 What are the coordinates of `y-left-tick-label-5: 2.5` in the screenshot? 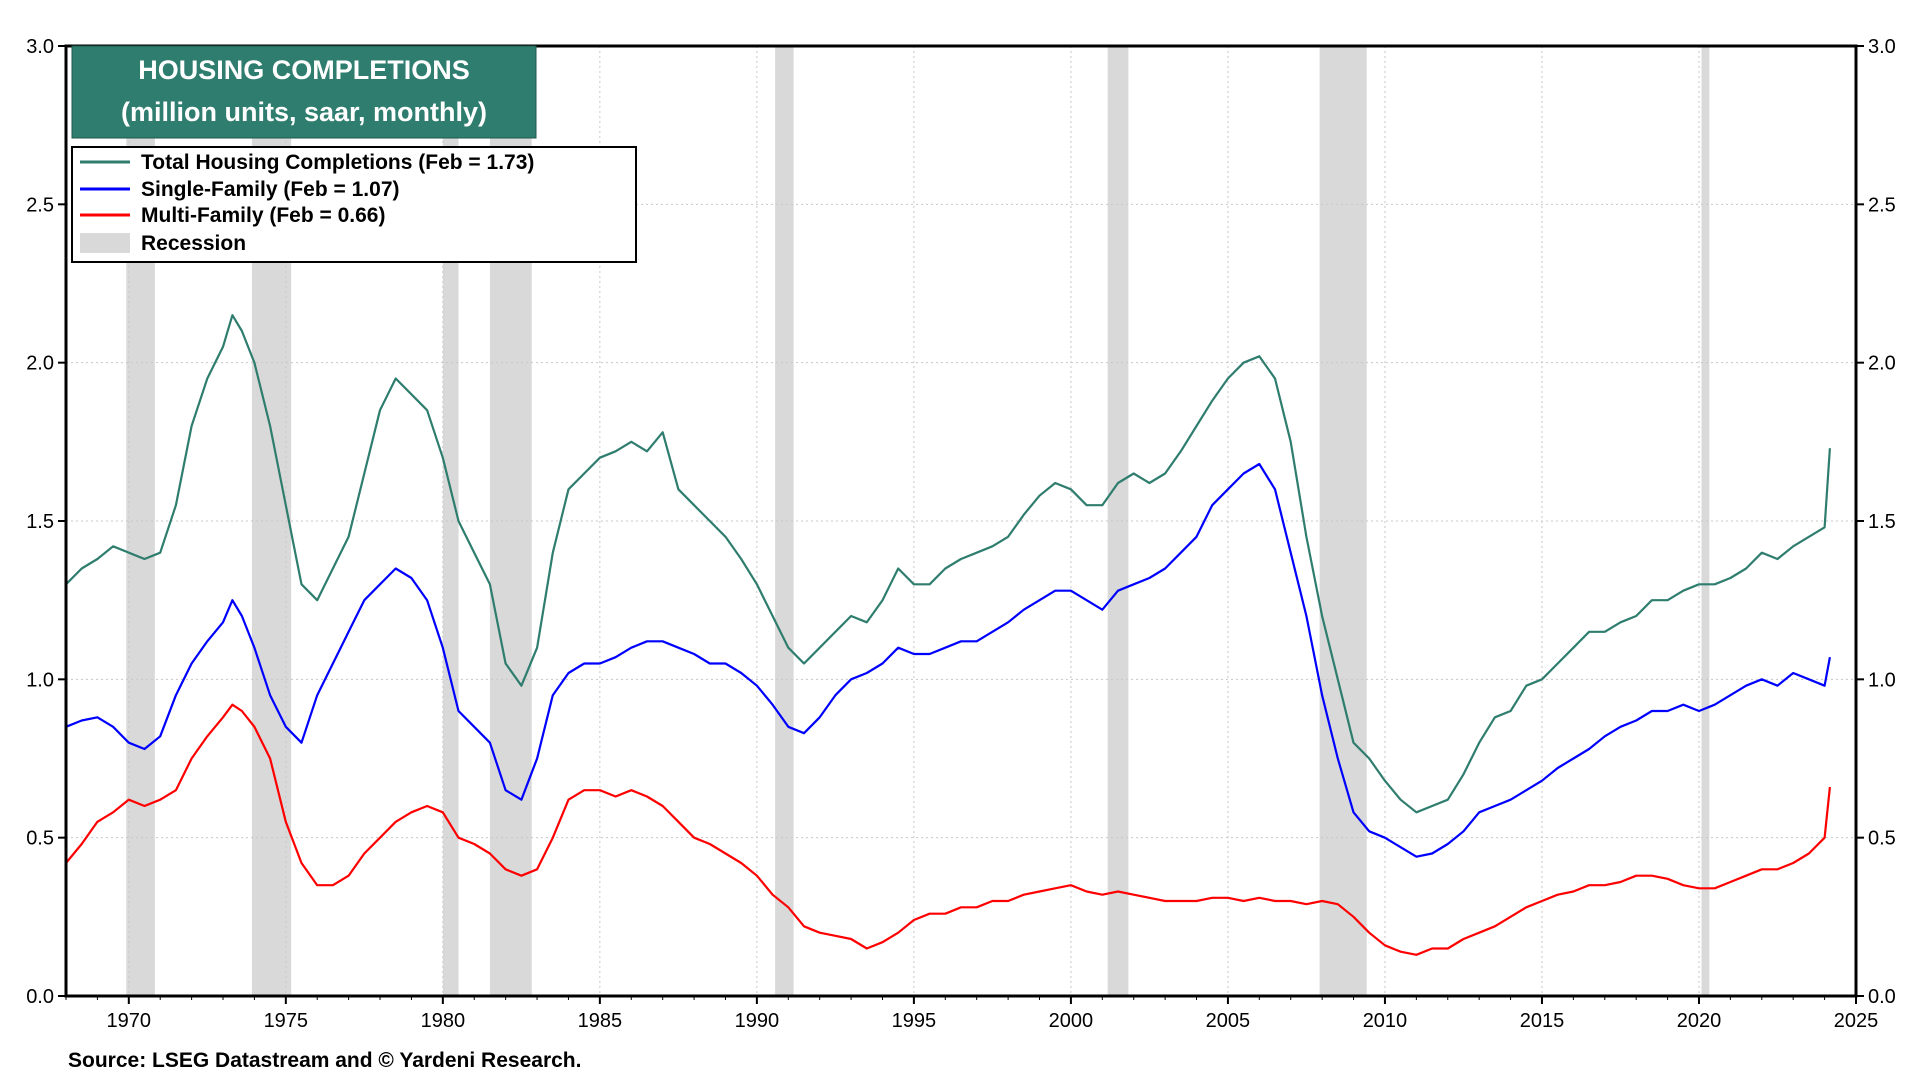 It's located at (40, 205).